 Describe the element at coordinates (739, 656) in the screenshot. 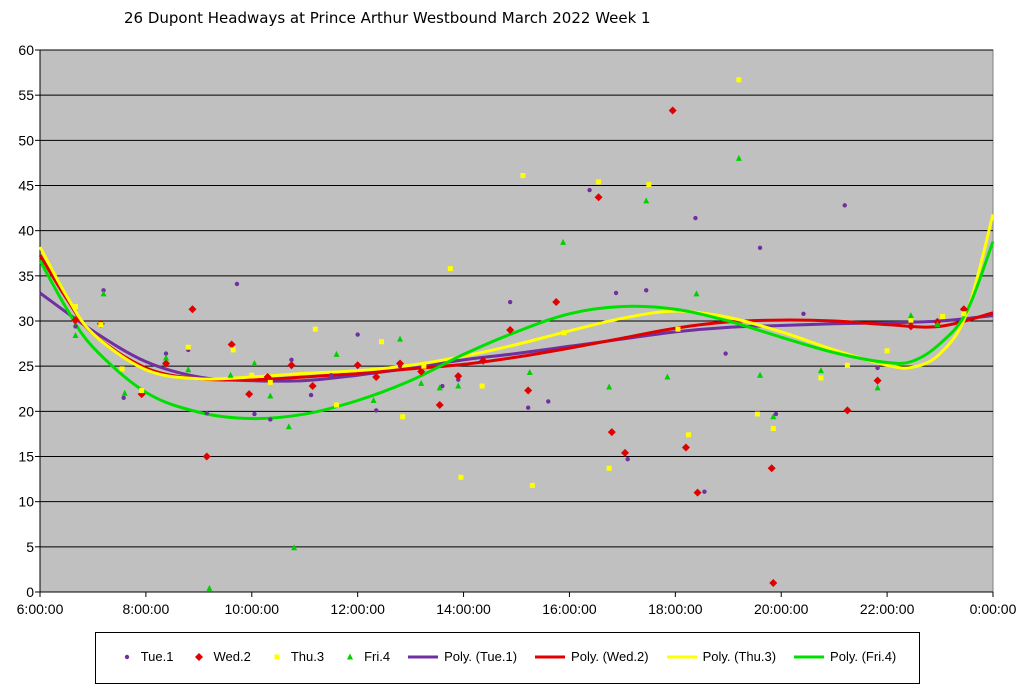

I see `legend-item-poly-thu-3-label: Poly. (Thu.3)` at that location.